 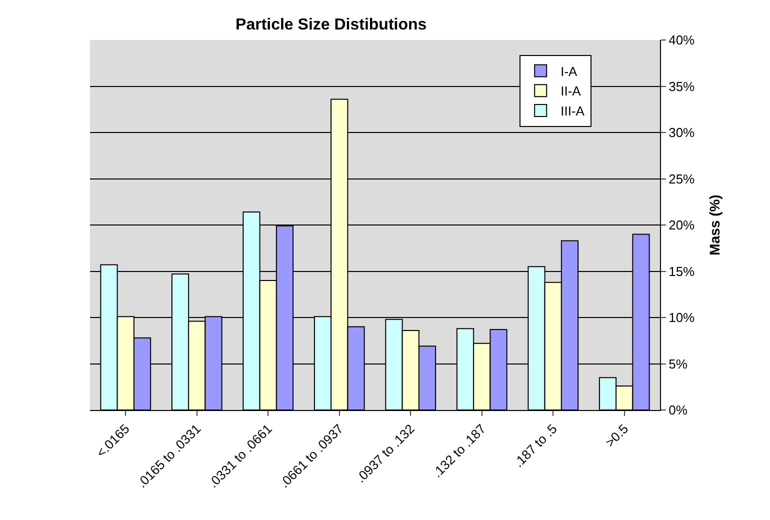 I want to click on legend-label: II-A, so click(x=571, y=91).